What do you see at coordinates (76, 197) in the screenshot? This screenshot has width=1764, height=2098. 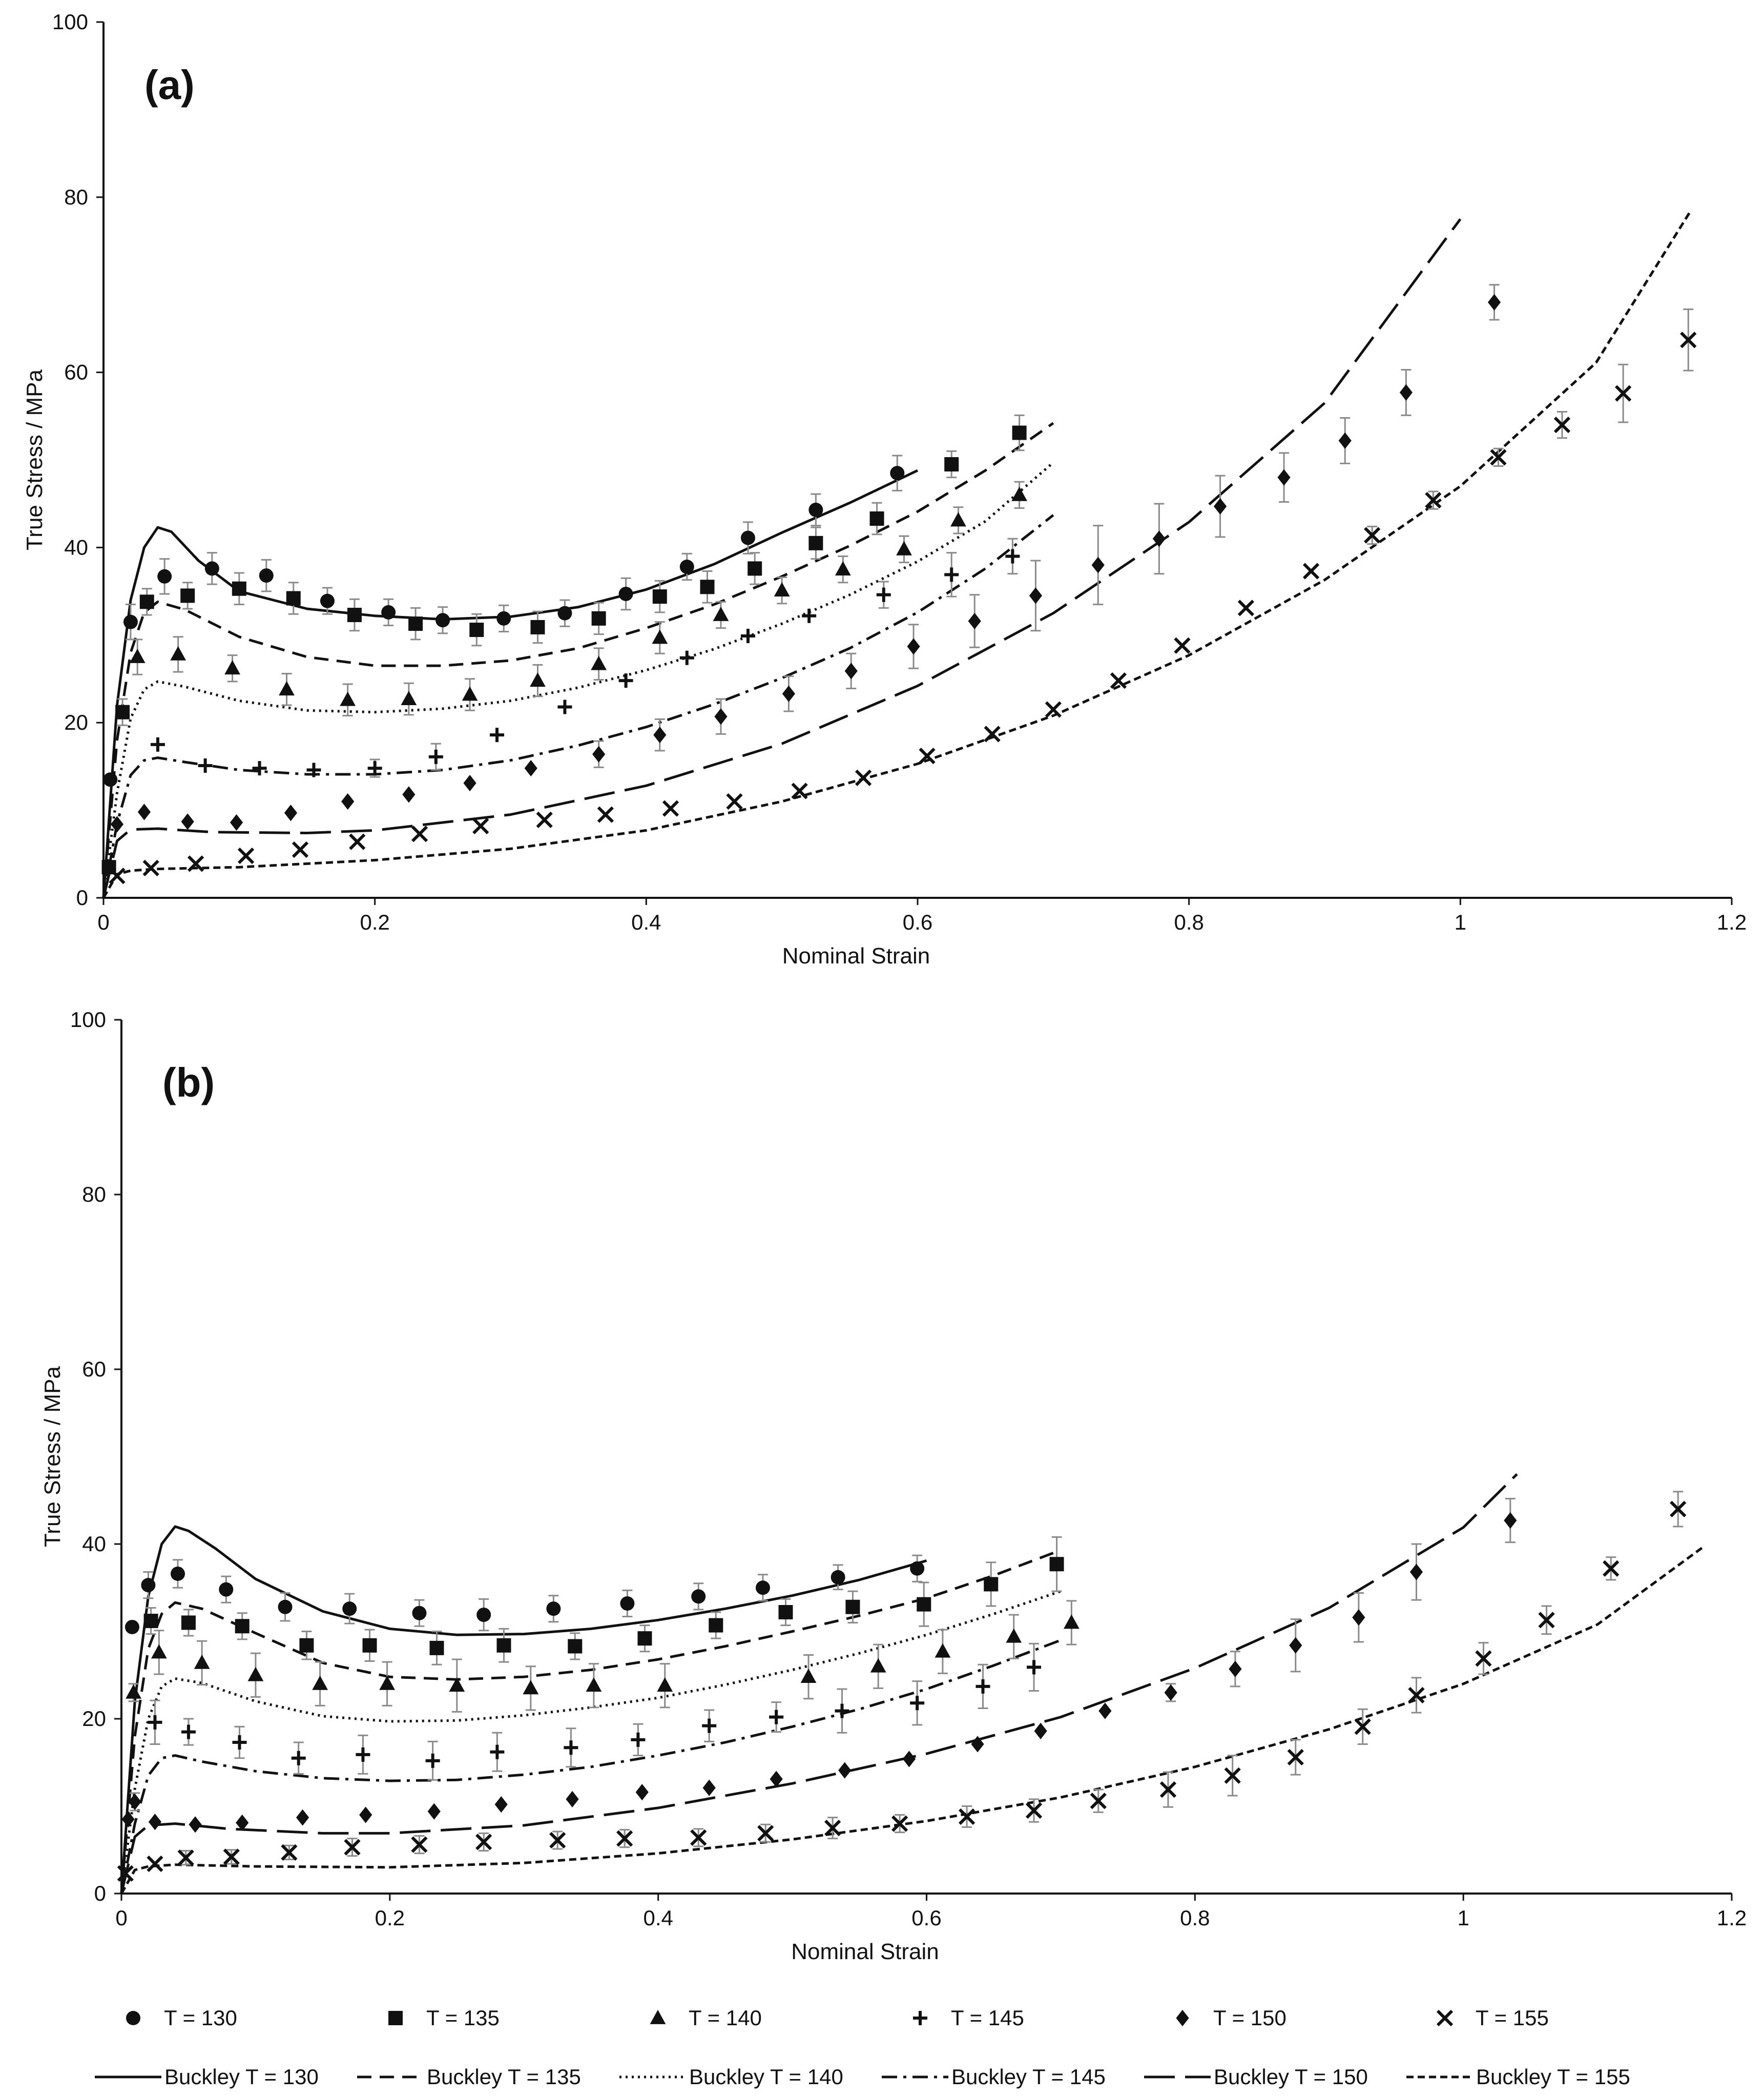 I see `y-tick-label: 80` at bounding box center [76, 197].